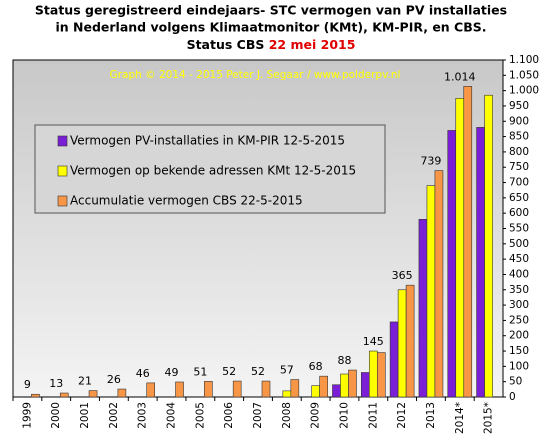 The width and height of the screenshot is (543, 444). Describe the element at coordinates (56, 383) in the screenshot. I see `data-label: 13` at that location.